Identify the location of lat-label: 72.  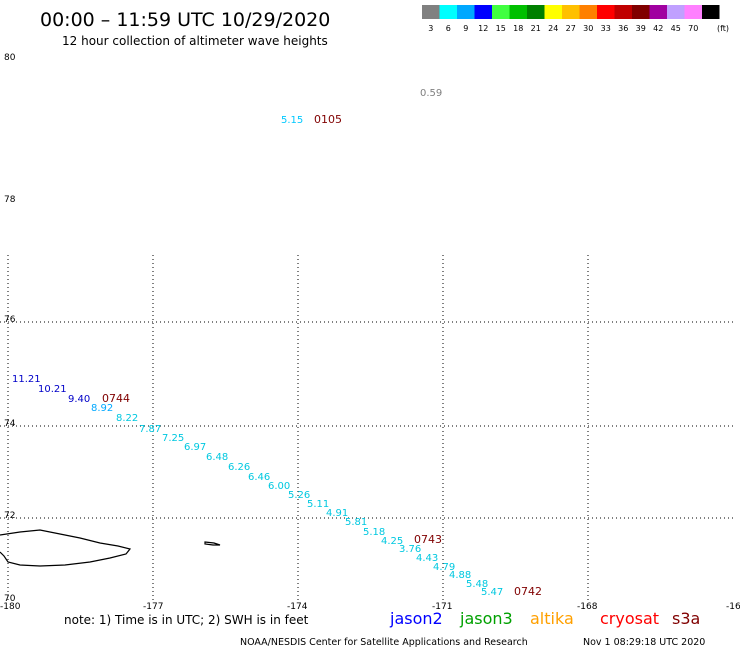
(9, 516).